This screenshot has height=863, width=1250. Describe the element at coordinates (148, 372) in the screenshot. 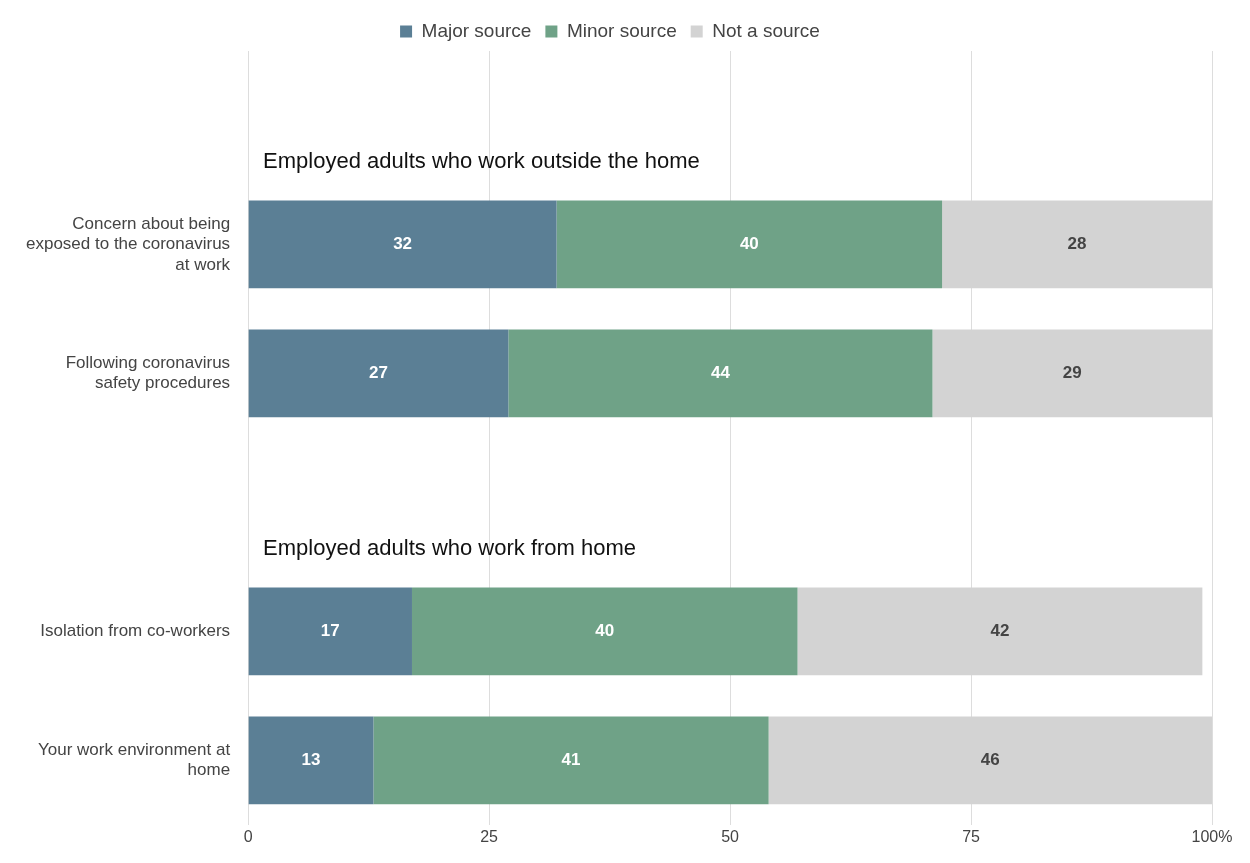

I see `y-tick-label: Following coronavirus safety procedures` at that location.